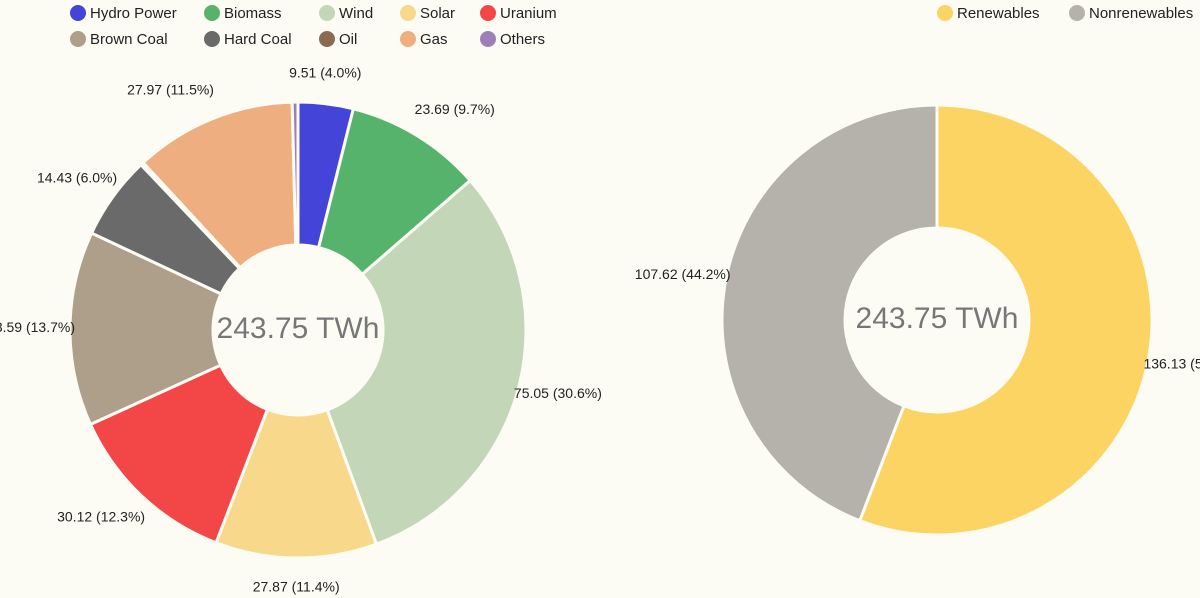  I want to click on legend-label: Renewables, so click(998, 13).